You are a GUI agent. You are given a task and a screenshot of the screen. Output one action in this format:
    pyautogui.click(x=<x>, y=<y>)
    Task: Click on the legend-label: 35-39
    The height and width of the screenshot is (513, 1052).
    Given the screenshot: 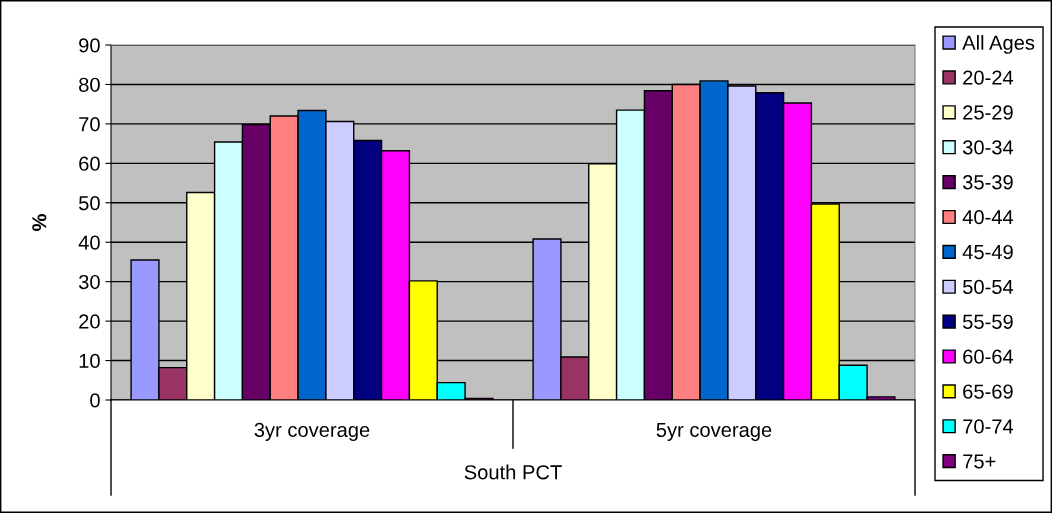 What is the action you would take?
    pyautogui.click(x=987, y=182)
    